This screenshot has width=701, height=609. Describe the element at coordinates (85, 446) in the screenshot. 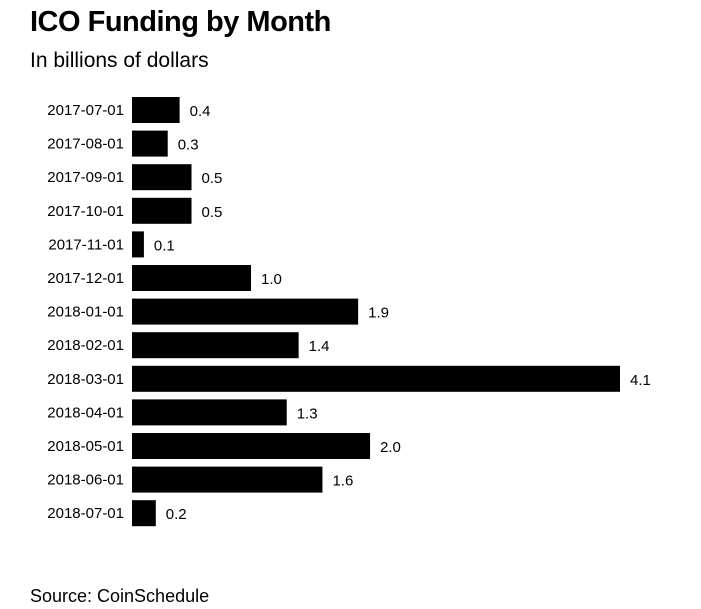

I see `category-label: 2018-05-01` at that location.